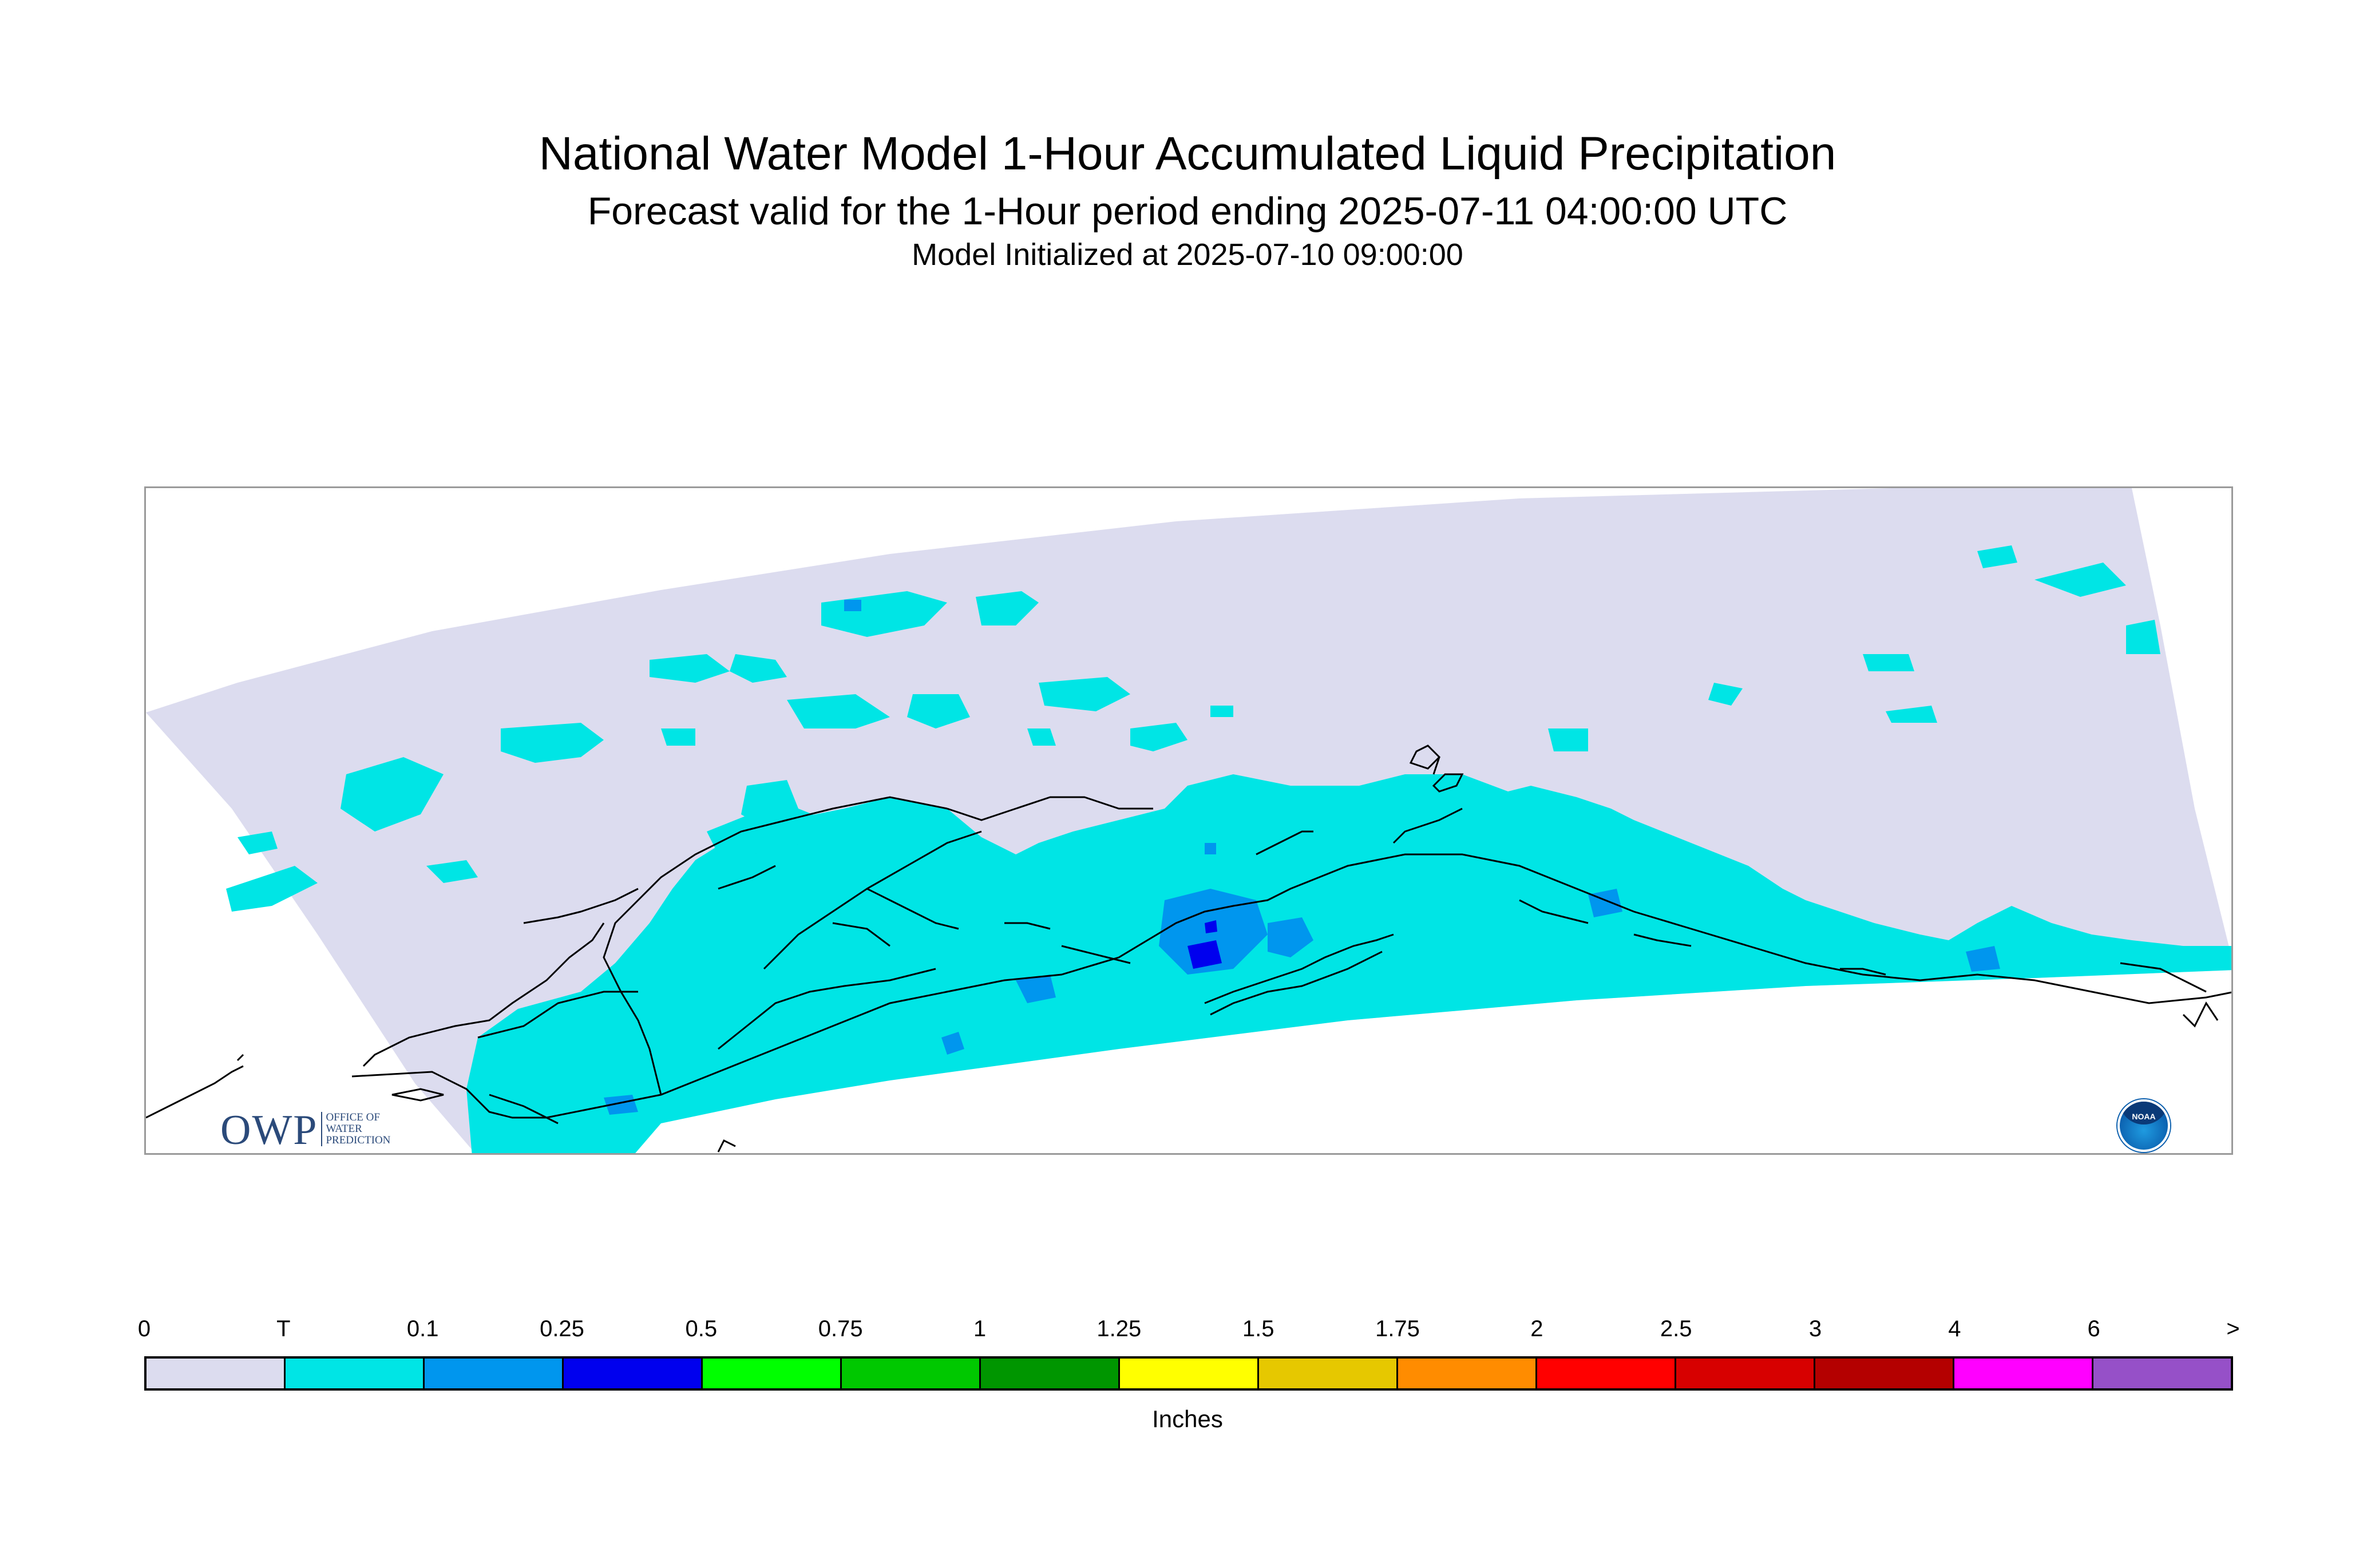 Image resolution: width=2375 pixels, height=1568 pixels. What do you see at coordinates (423, 1328) in the screenshot?
I see `legend-tick-label: 0.1` at bounding box center [423, 1328].